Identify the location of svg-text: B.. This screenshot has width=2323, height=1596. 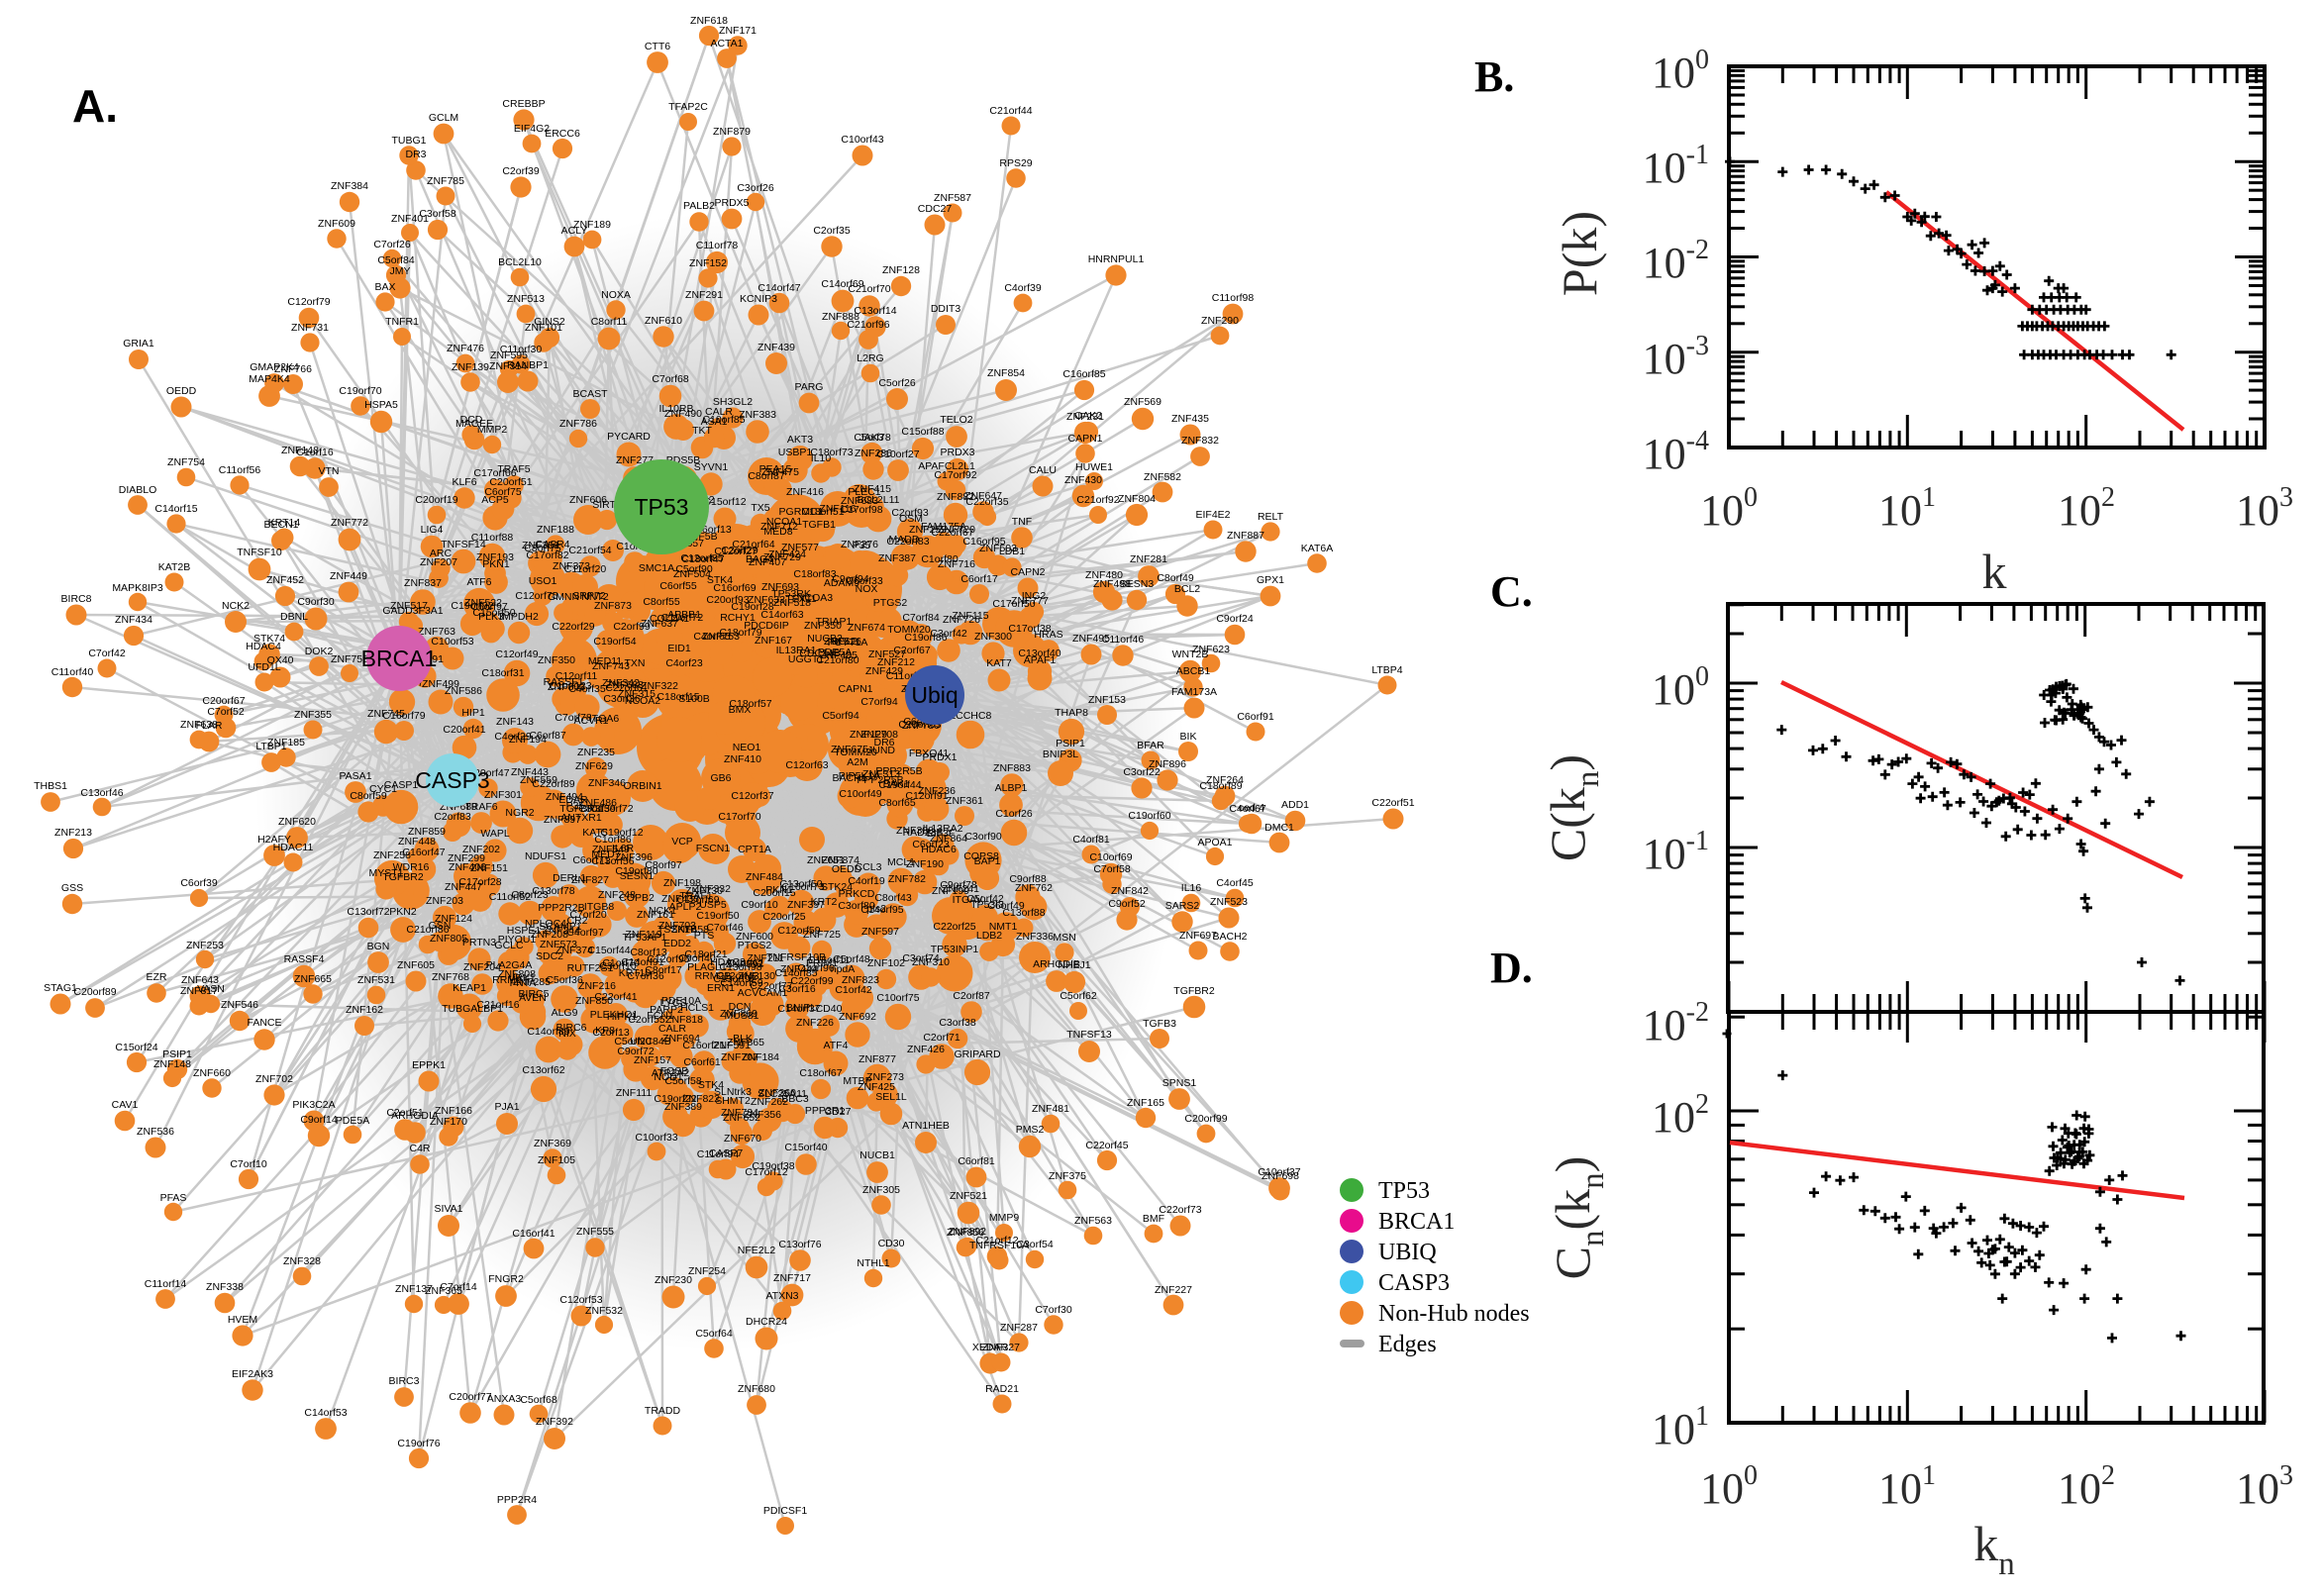
(1494, 76).